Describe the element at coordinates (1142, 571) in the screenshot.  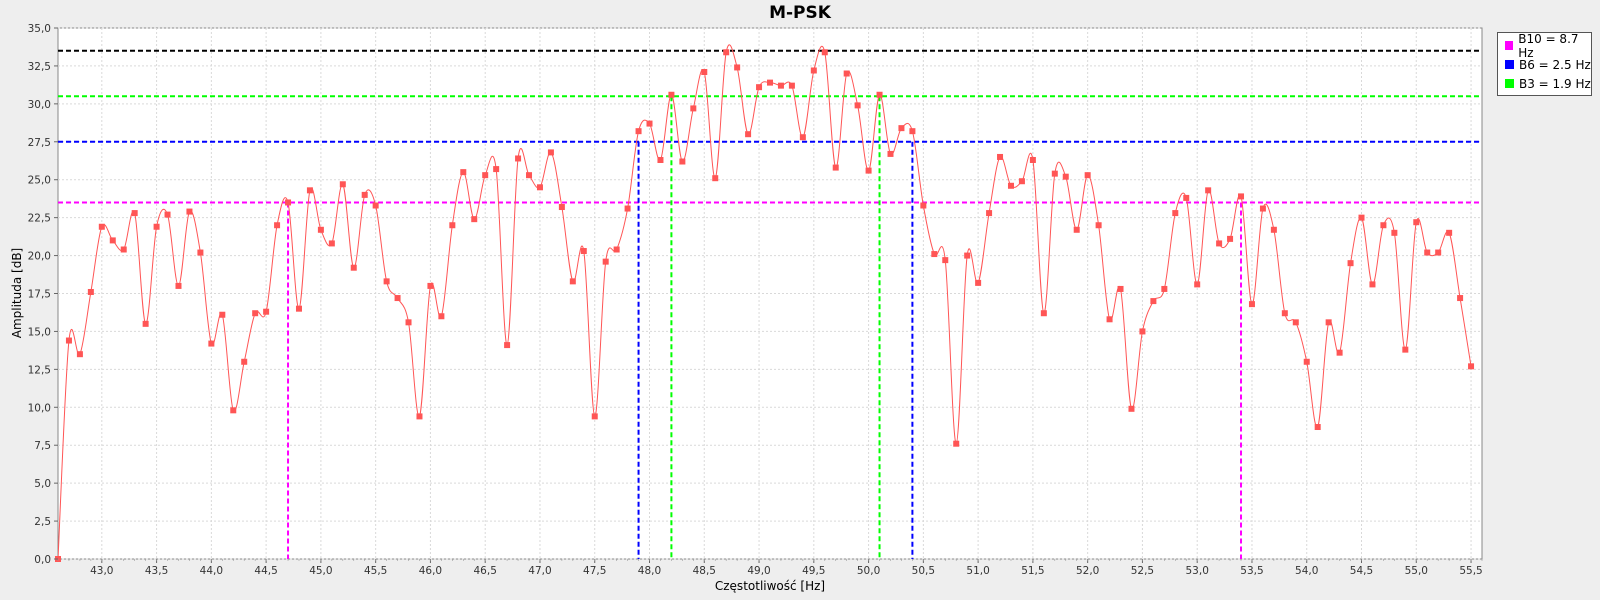
I see `x-tick-label: 52,5` at that location.